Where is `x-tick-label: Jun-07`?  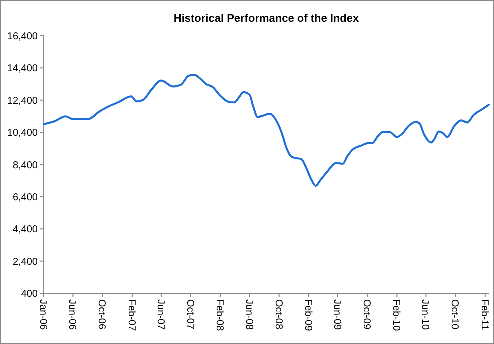 x-tick-label: Jun-07 is located at coordinates (160, 315).